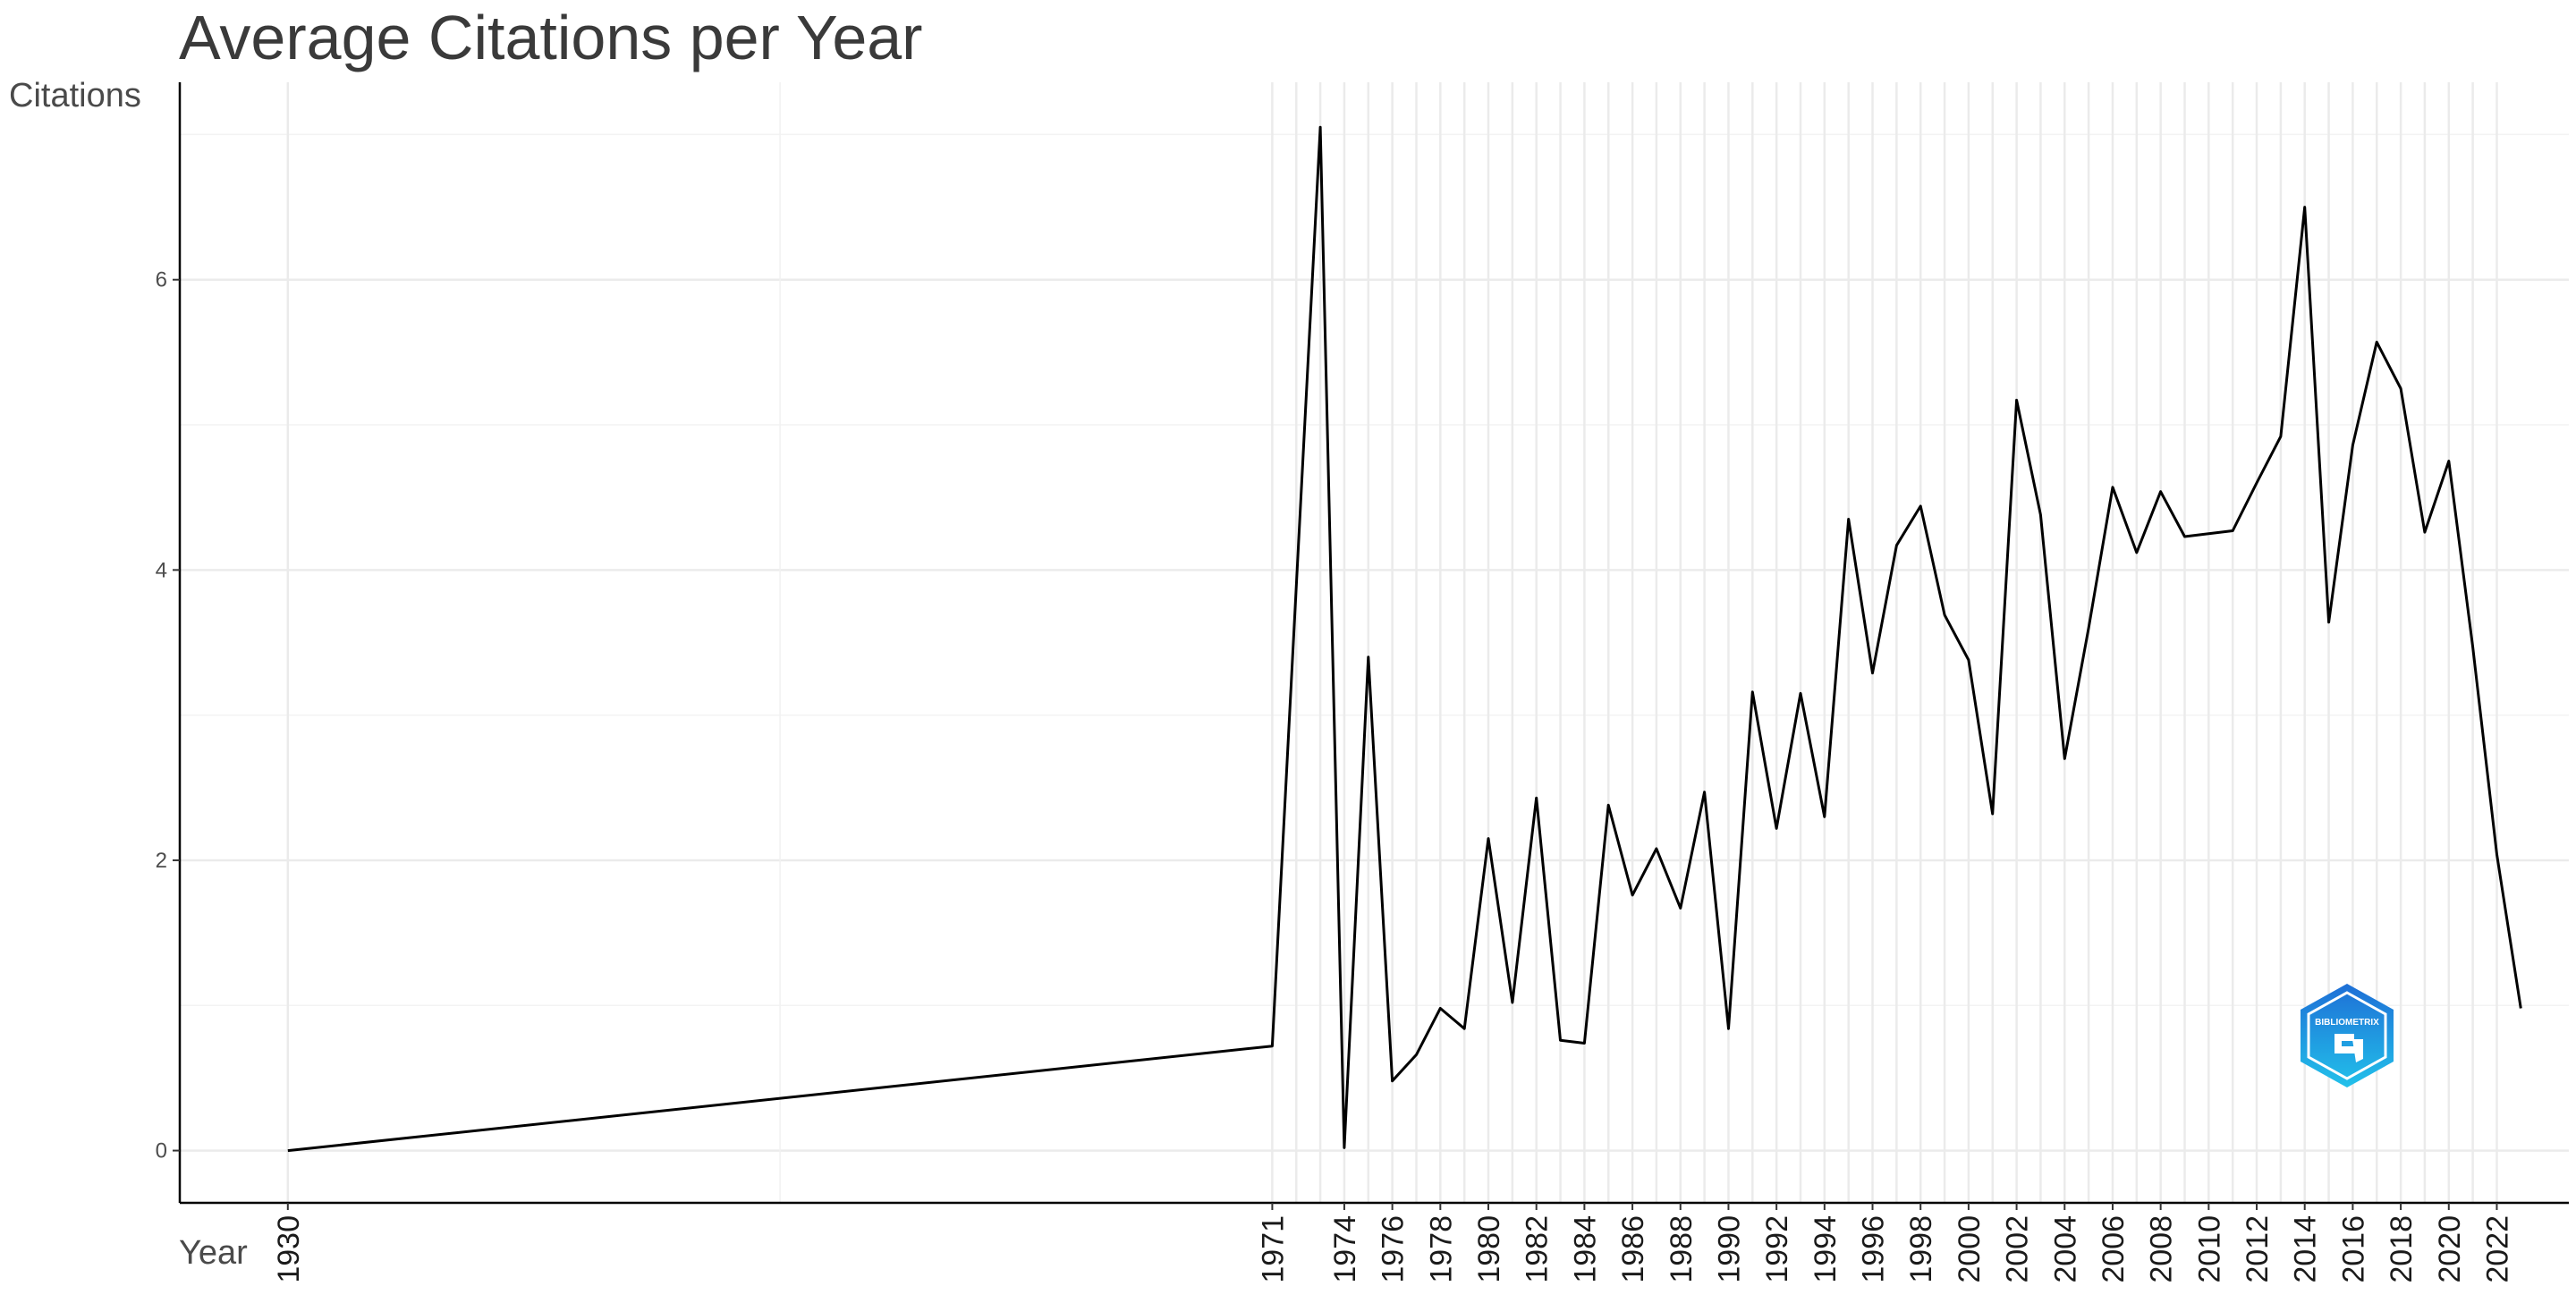  I want to click on x-tick-label: 1994, so click(1826, 1249).